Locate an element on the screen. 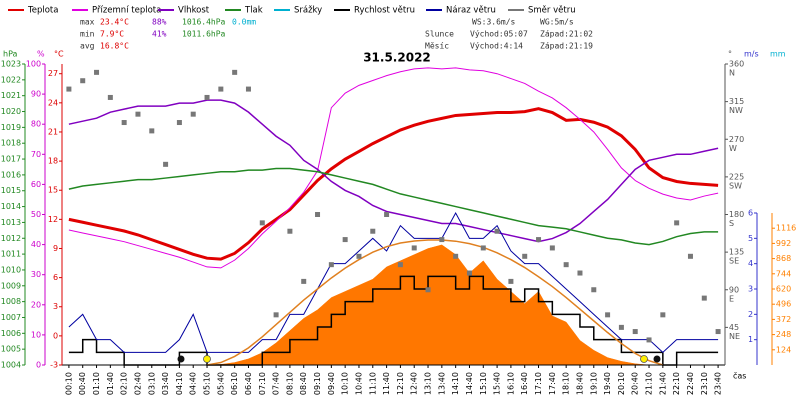 This screenshot has height=400, width=800. x-tick-label: 08:10 is located at coordinates (289, 383).